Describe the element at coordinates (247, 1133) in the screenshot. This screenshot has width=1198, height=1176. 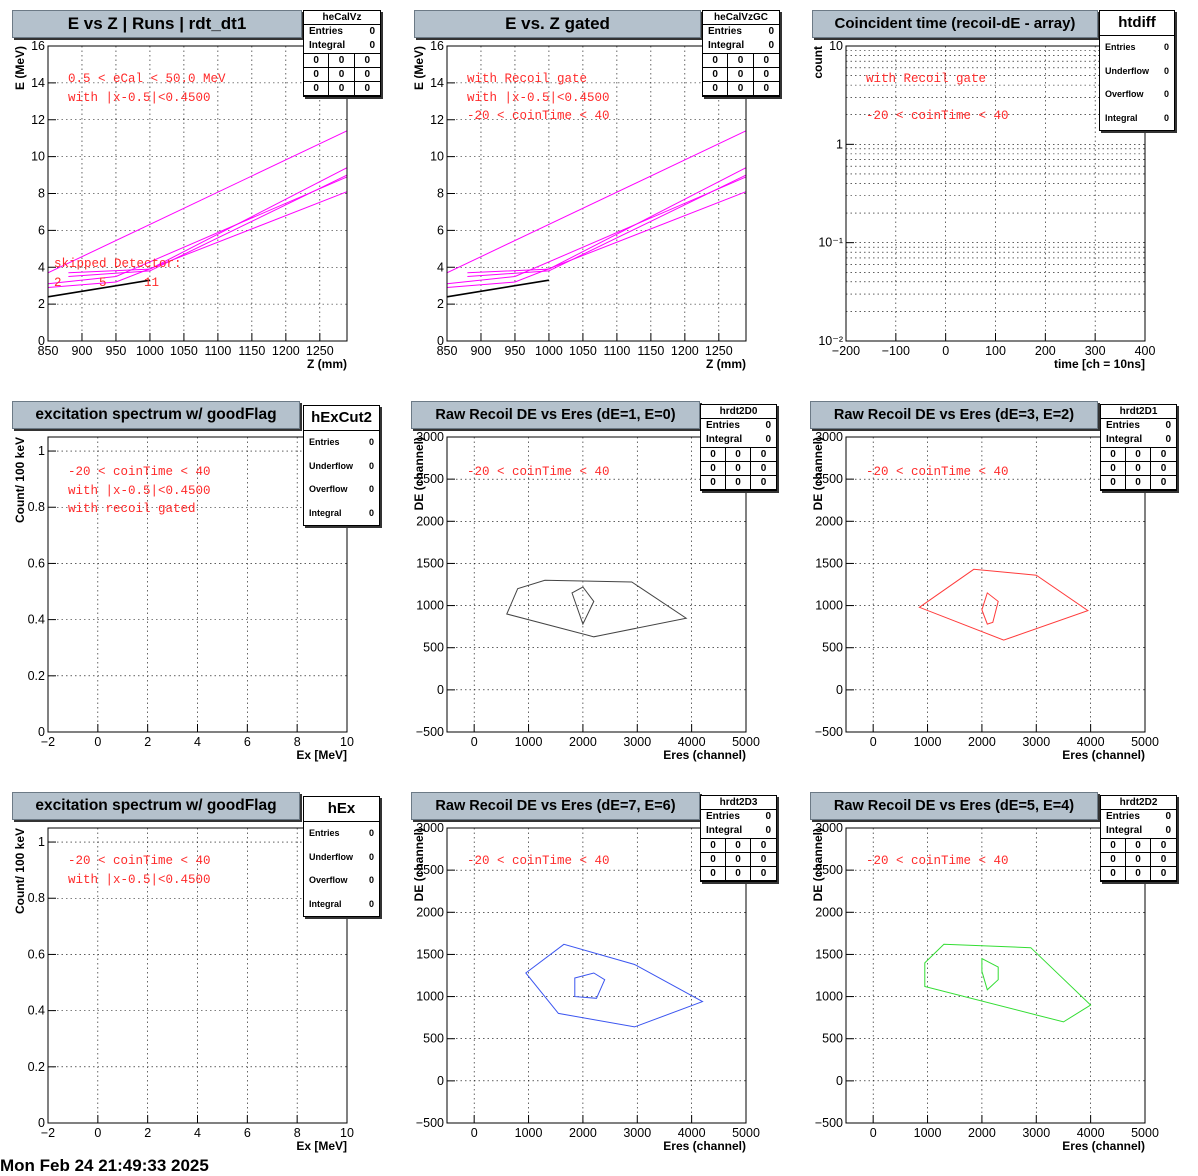
I see `x-tick-label: 6` at that location.